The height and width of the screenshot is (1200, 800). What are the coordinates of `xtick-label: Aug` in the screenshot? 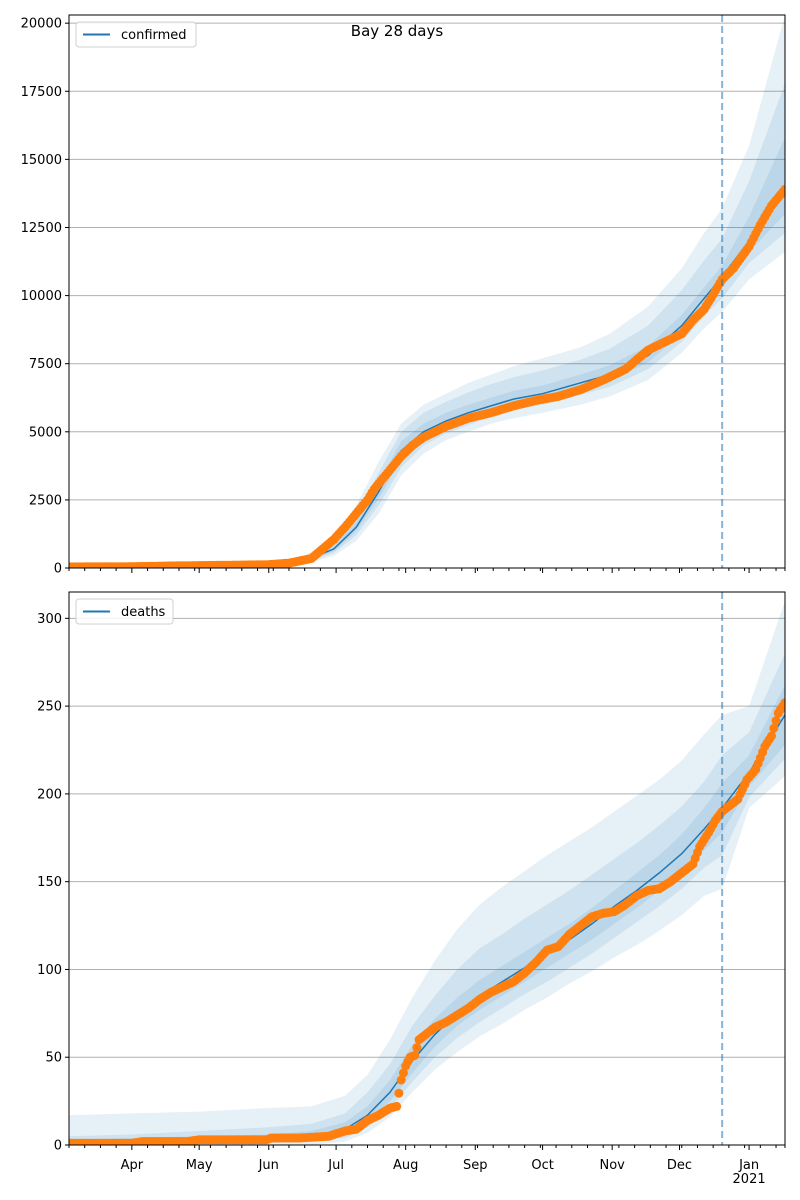 It's located at (405, 1165).